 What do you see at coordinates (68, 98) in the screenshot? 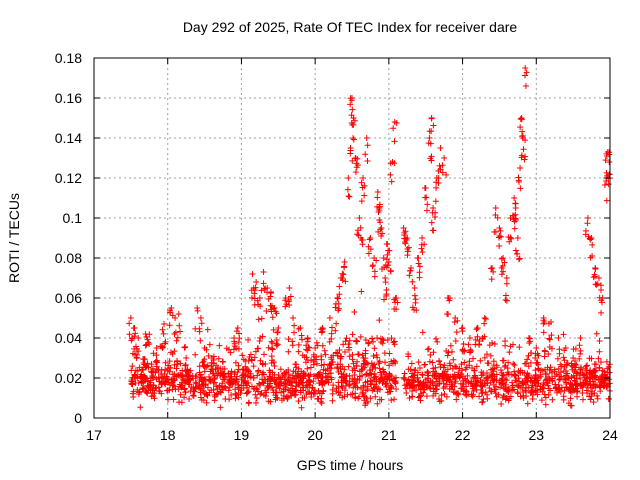
I see `y-tick-label: 0.16` at bounding box center [68, 98].